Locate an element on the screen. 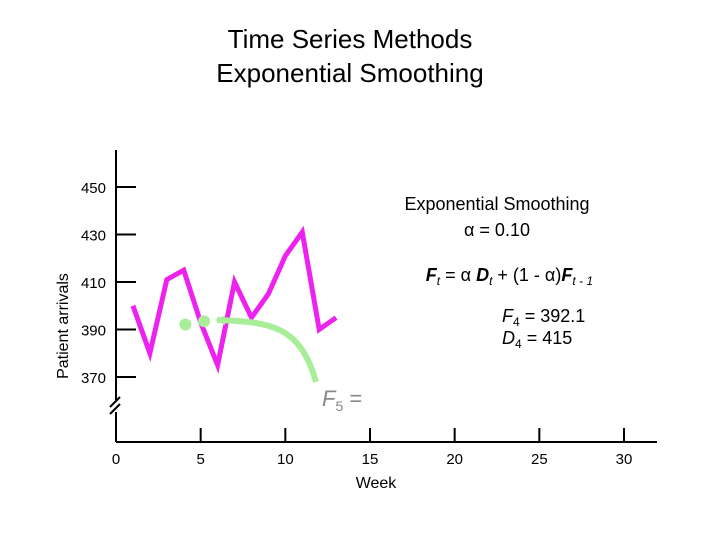  x-tick-label: 5 is located at coordinates (200, 459).